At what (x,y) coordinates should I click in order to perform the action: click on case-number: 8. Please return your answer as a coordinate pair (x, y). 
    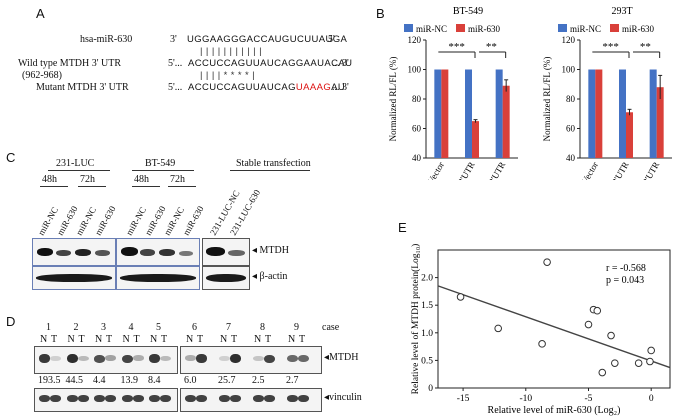
    Looking at the image, I should click on (262, 327).